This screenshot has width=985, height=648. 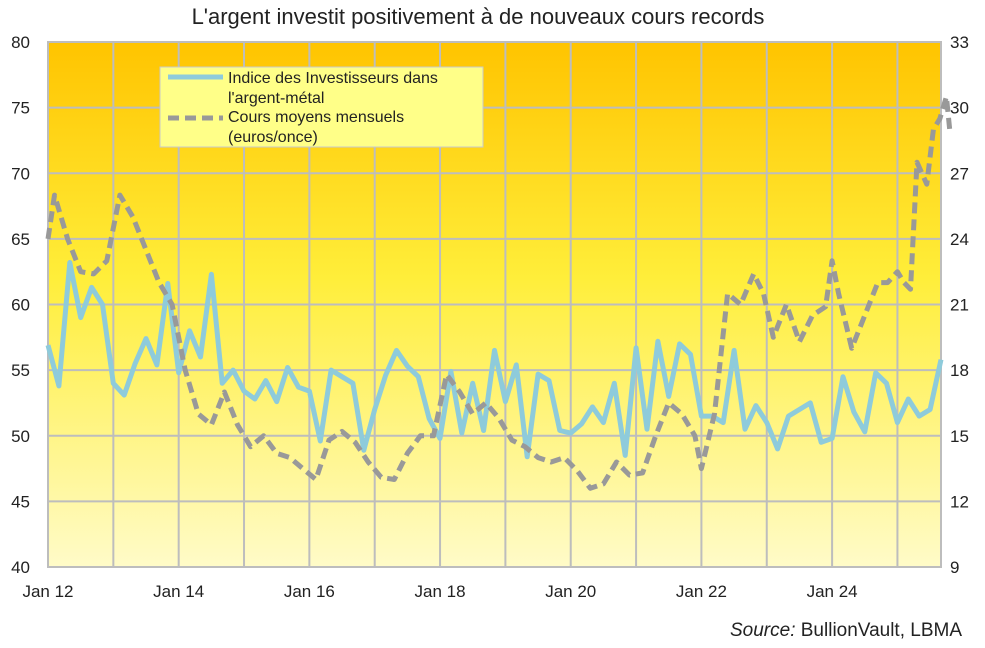 I want to click on y-left-tick-label: 40, so click(x=20, y=567).